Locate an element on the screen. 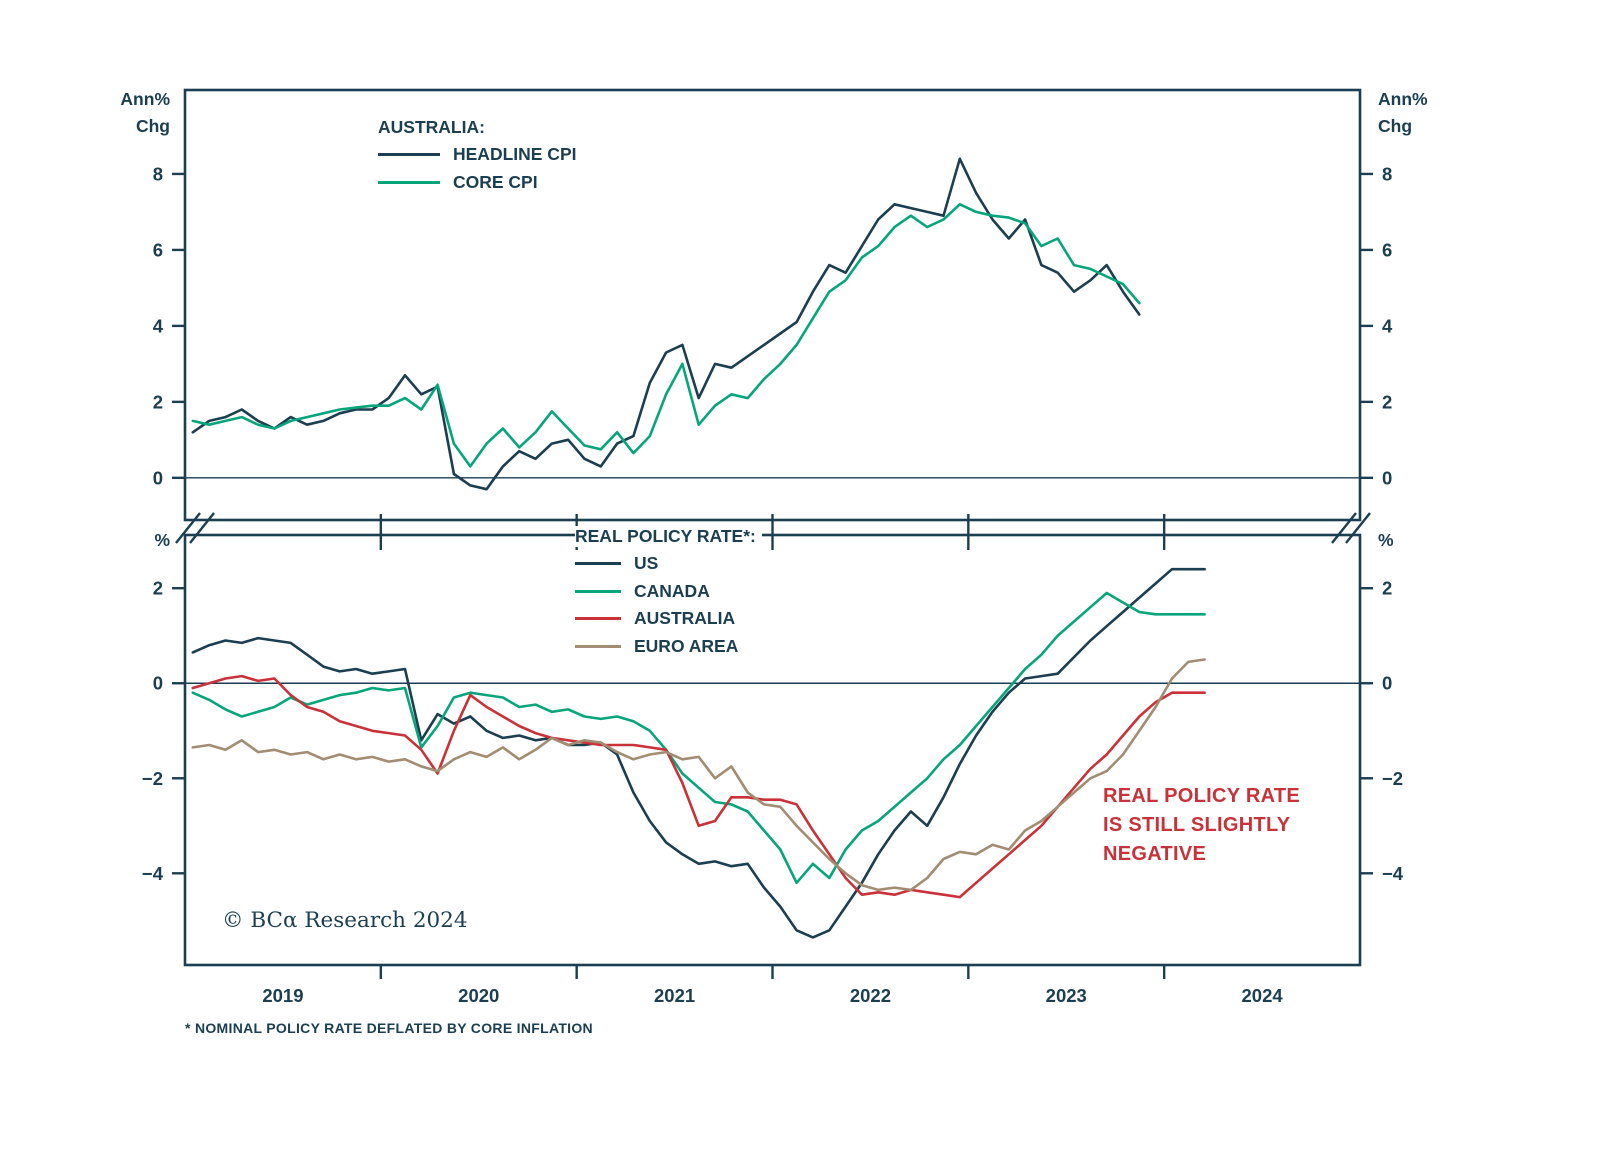 The width and height of the screenshot is (1600, 1151). legend-entries: US CANADA AUSTRALIA EURO AREA is located at coordinates (668, 605).